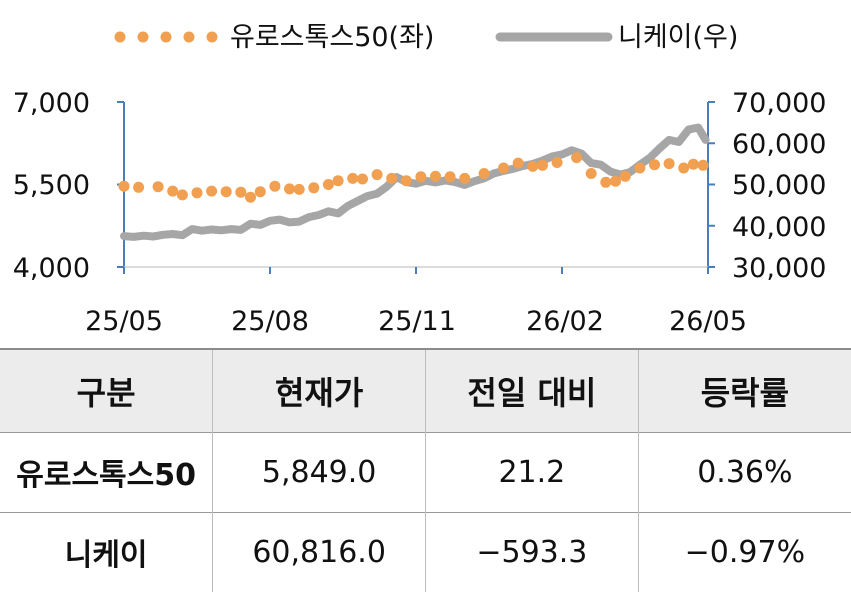 This screenshot has width=851, height=592. Describe the element at coordinates (708, 321) in the screenshot. I see `x-tick-label: 26/05` at that location.